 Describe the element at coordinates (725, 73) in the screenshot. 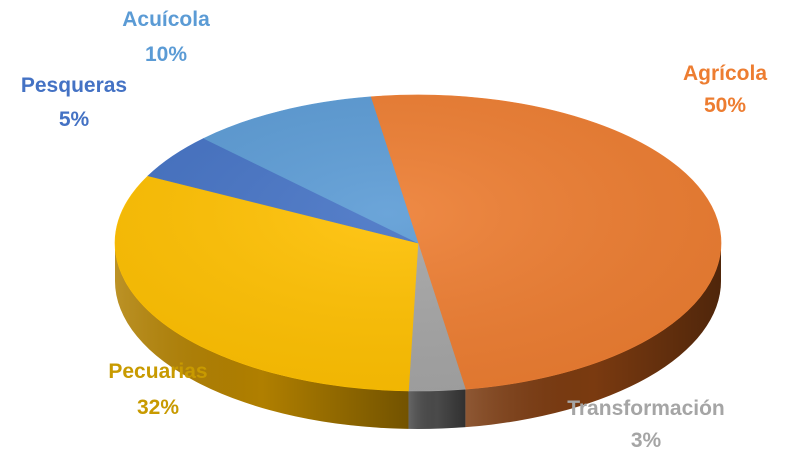

I see `slice-label-agricola: Agrícola` at that location.